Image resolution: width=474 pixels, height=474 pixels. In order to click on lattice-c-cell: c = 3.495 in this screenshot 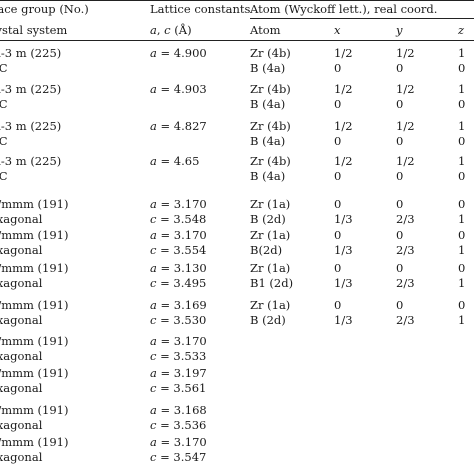, I will do `click(178, 283)`.